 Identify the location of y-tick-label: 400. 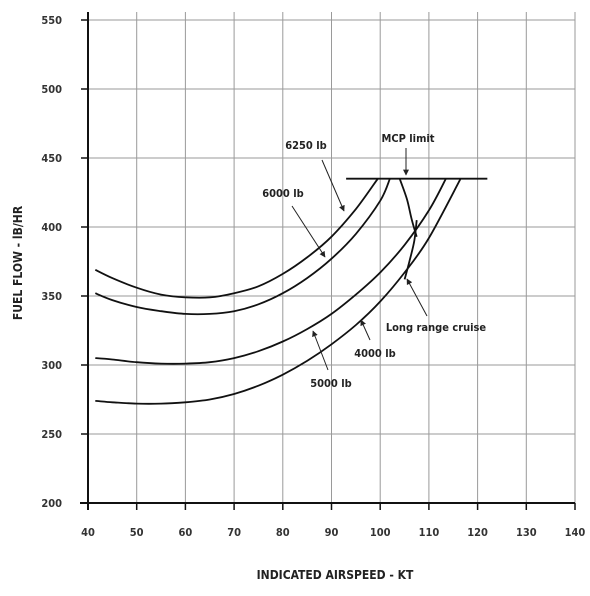
(51, 227).